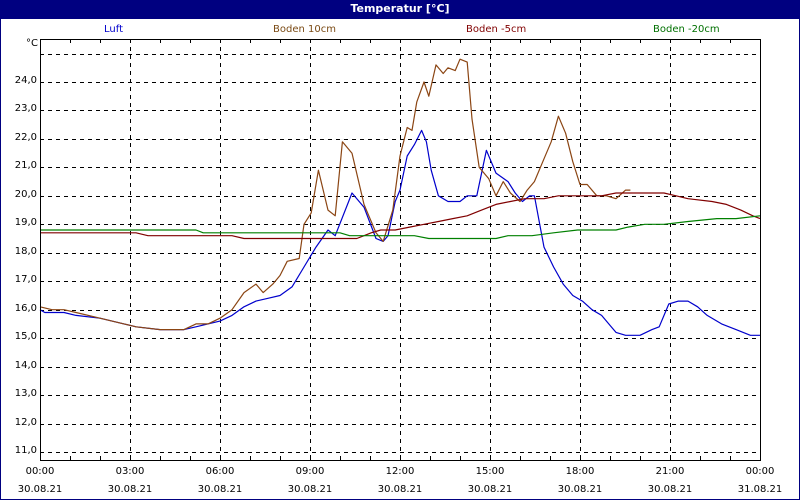 The height and width of the screenshot is (500, 800). What do you see at coordinates (220, 471) in the screenshot?
I see `x-tick-time: 06:00` at bounding box center [220, 471].